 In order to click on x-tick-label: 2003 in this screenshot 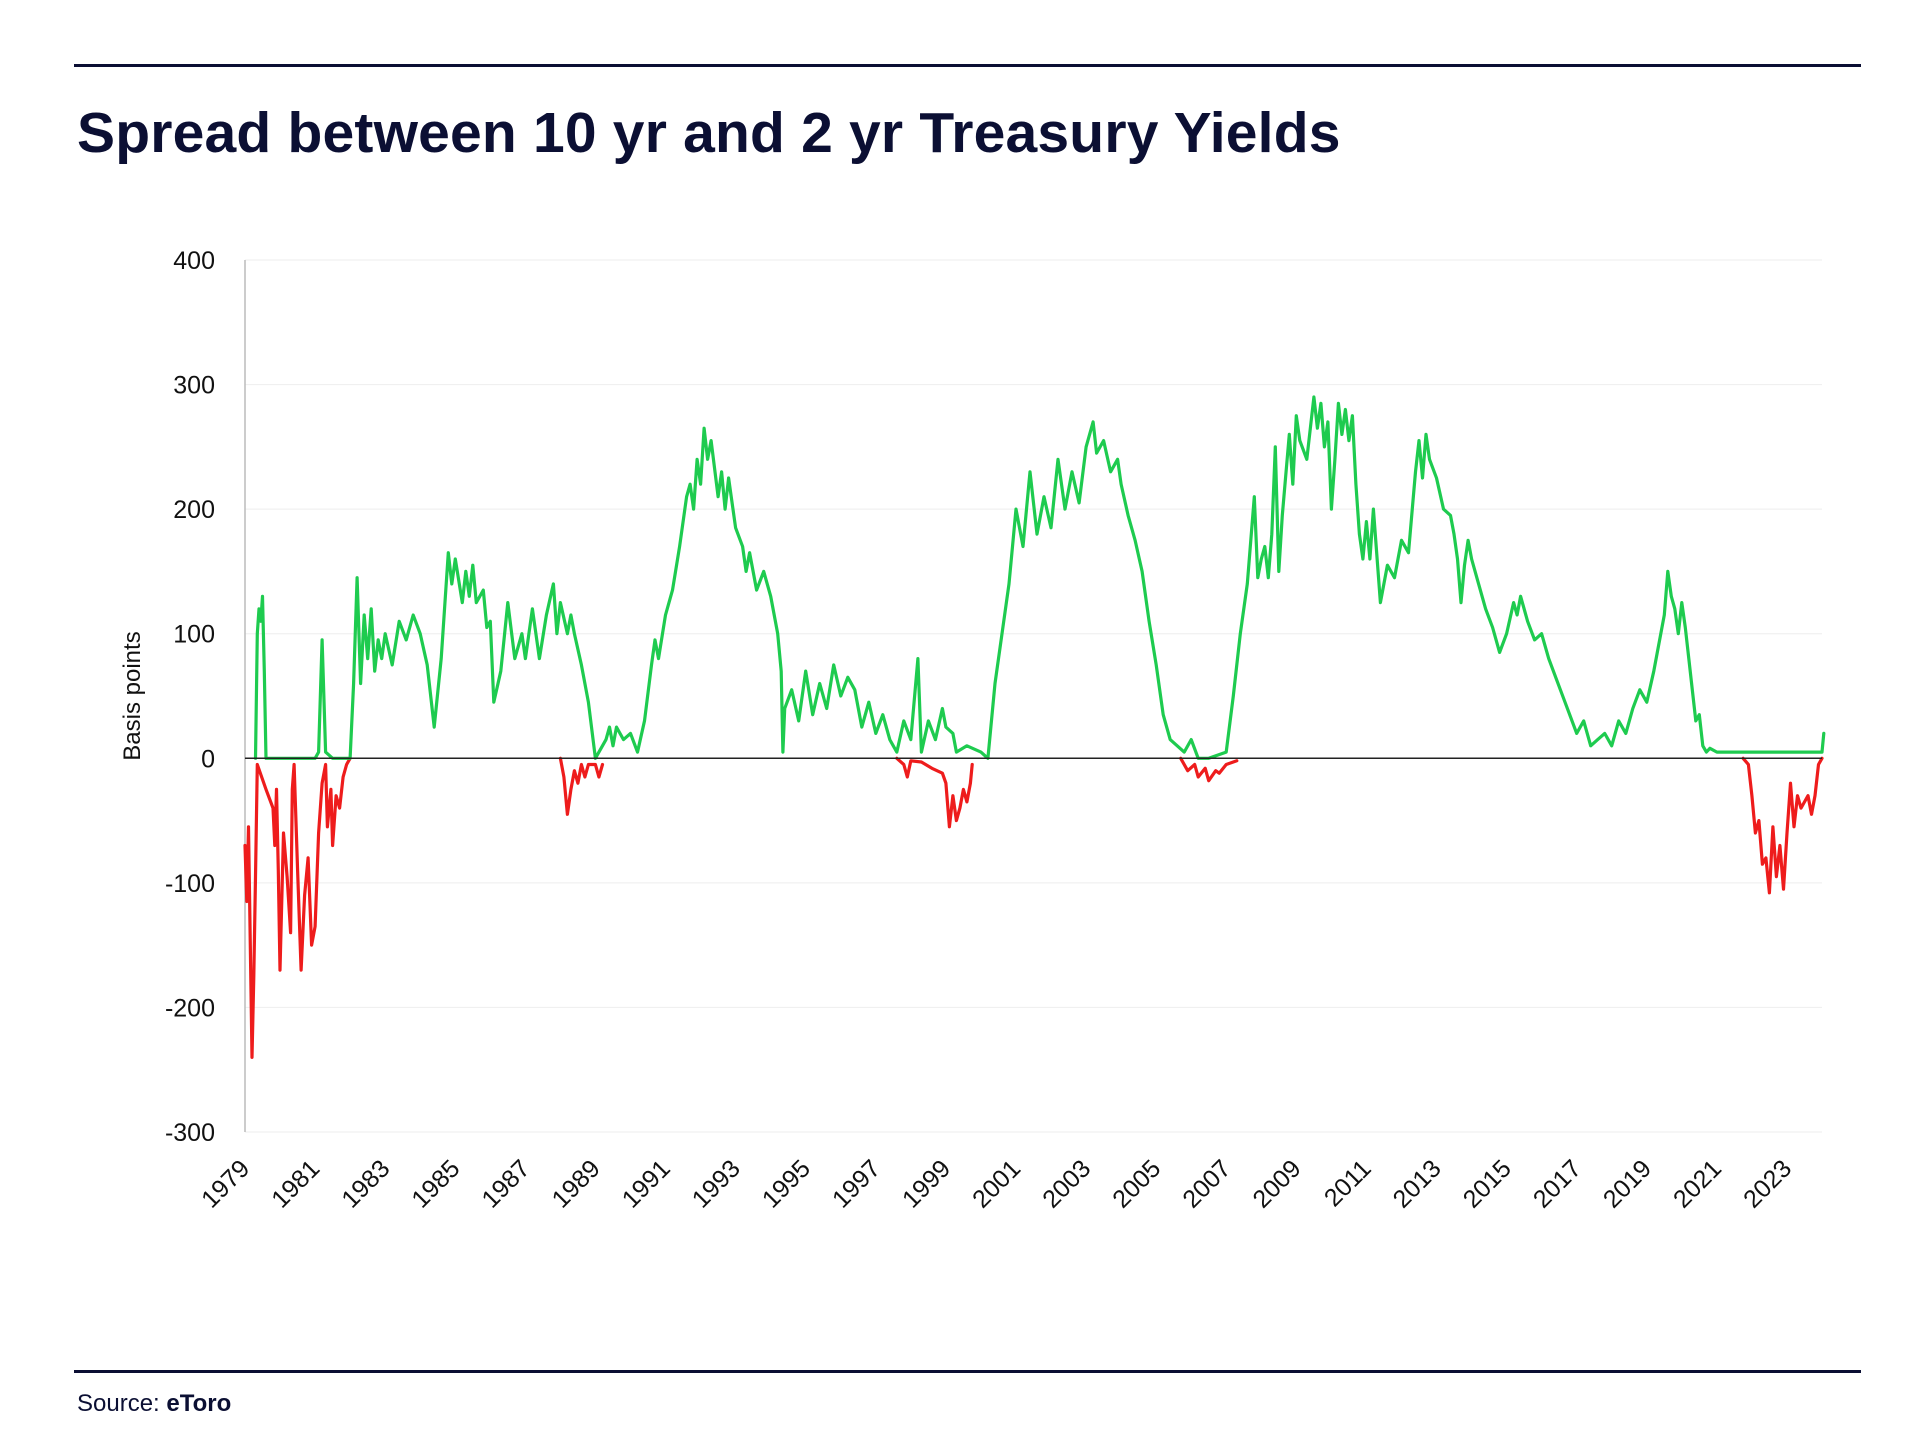, I will do `click(1066, 1183)`.